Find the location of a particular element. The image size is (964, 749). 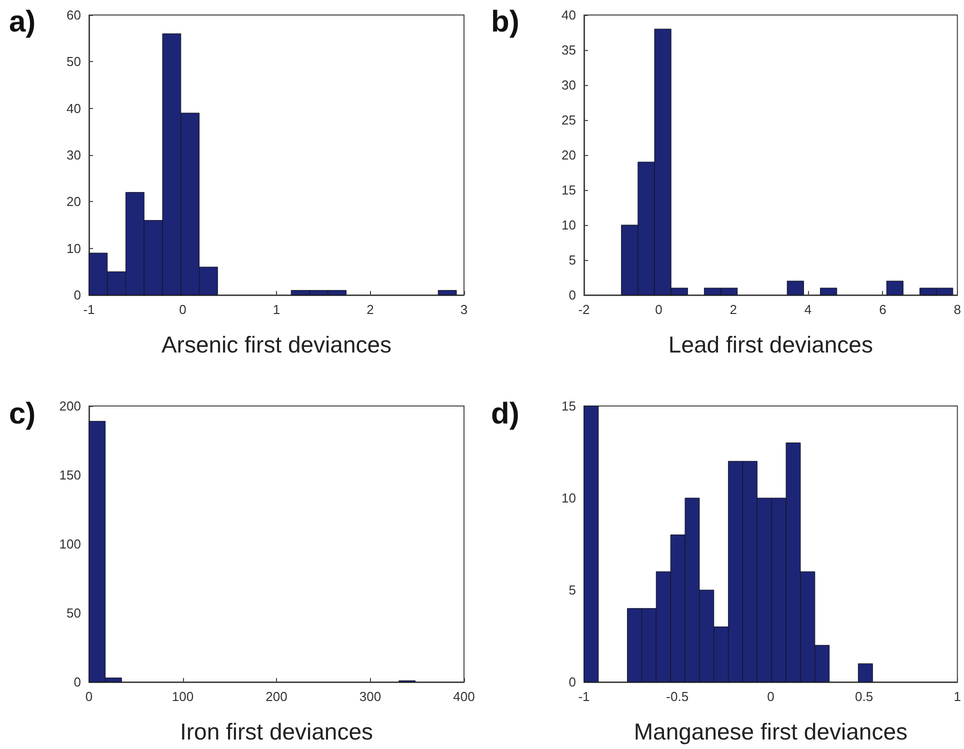

y-tick-label: 200 is located at coordinates (70, 406).